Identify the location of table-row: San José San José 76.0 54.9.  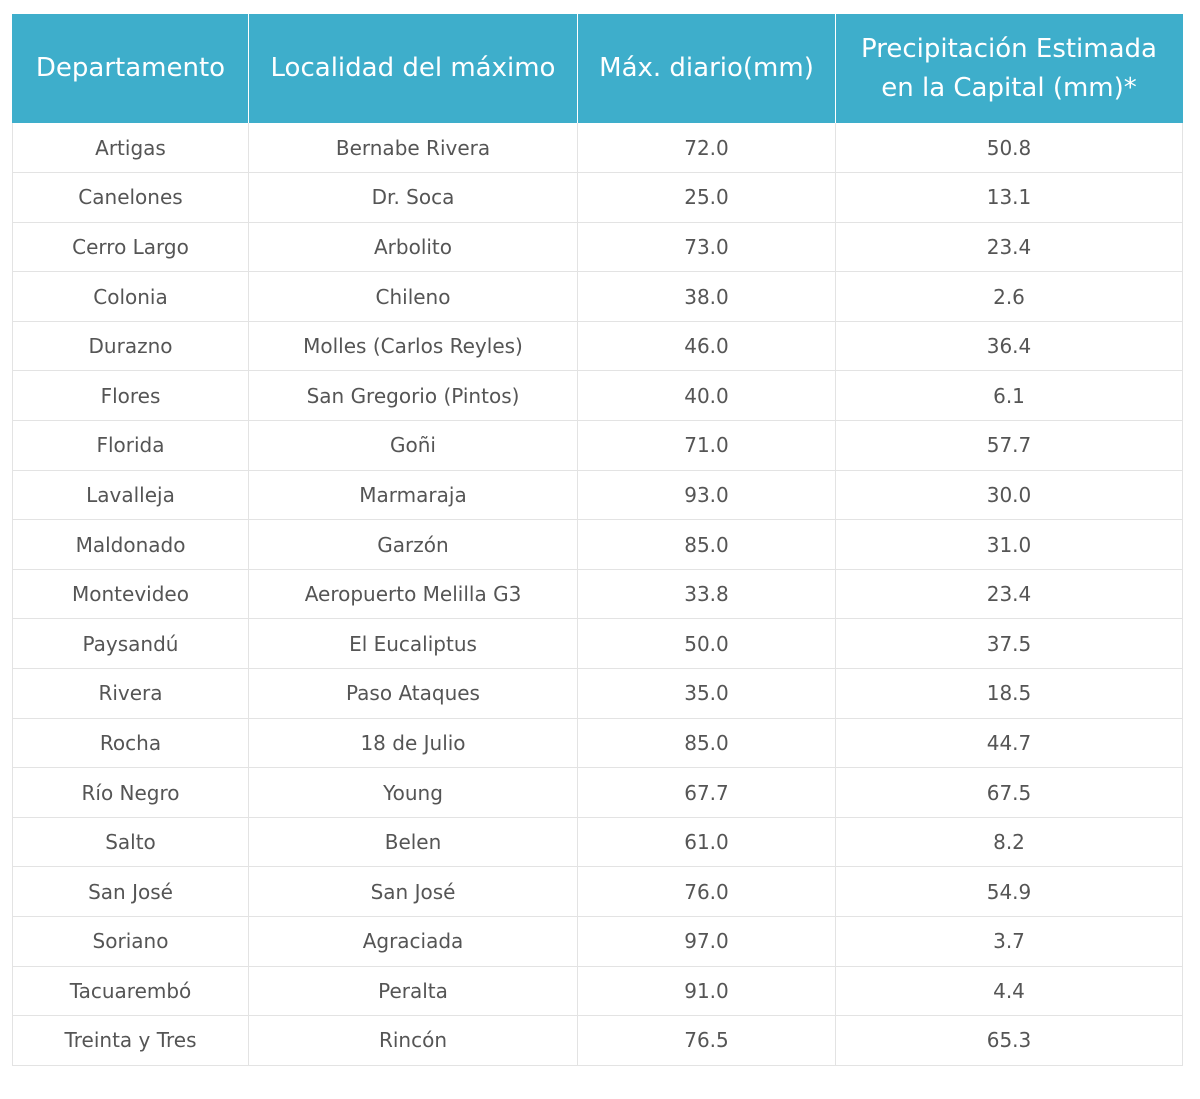
(597, 891).